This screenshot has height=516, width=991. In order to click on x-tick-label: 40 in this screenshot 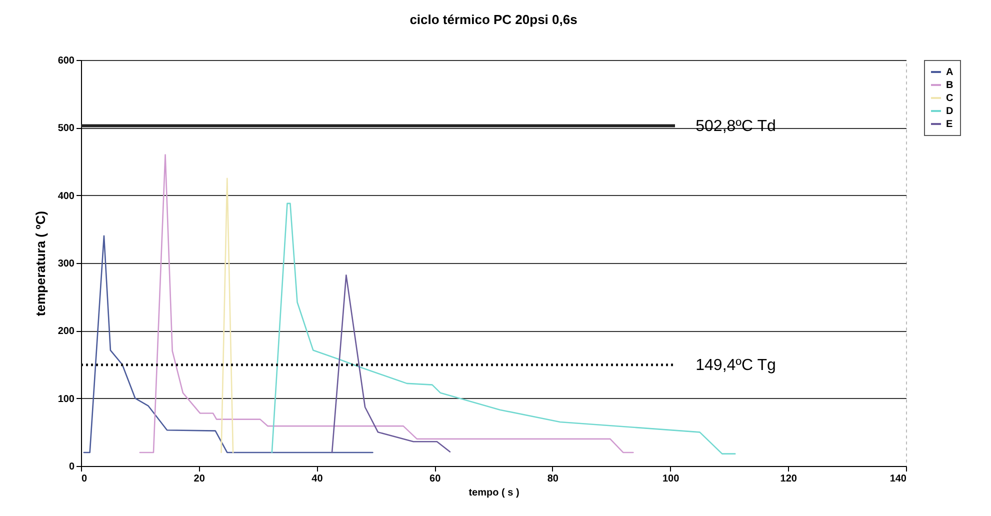, I will do `click(318, 479)`.